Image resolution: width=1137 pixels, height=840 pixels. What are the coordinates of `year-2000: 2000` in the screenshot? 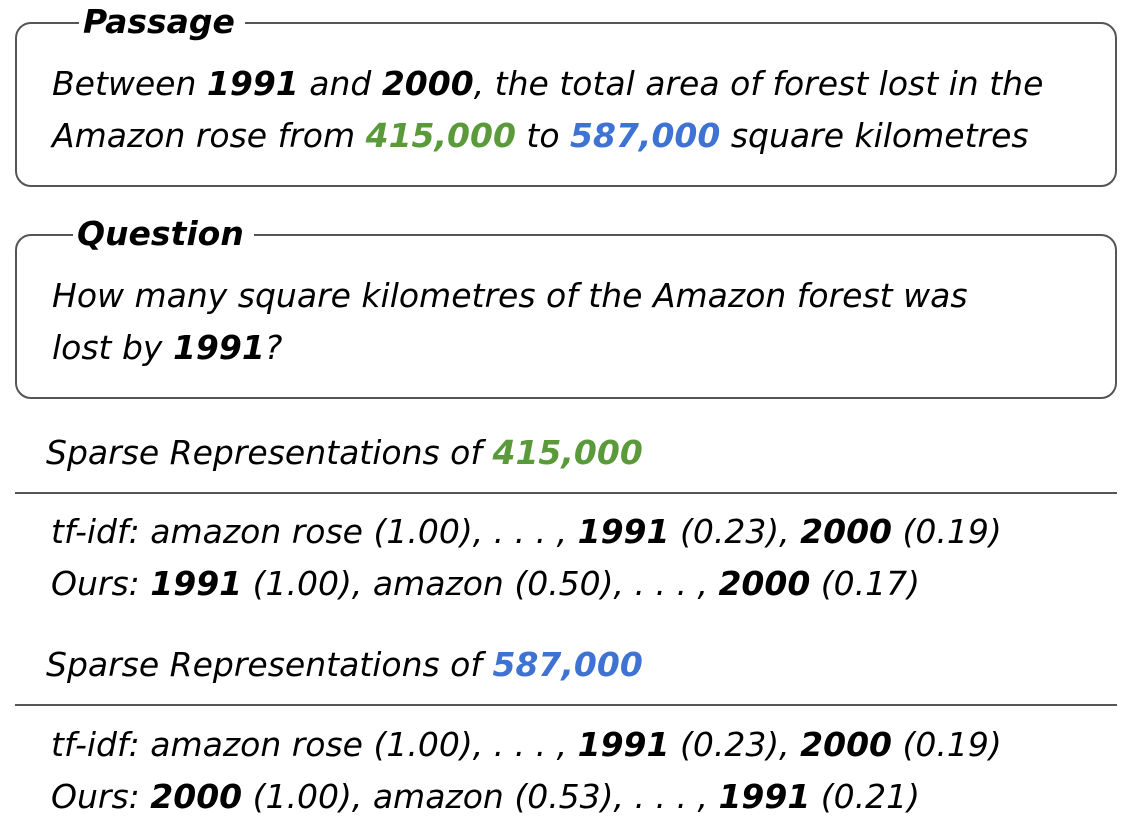 It's located at (427, 83).